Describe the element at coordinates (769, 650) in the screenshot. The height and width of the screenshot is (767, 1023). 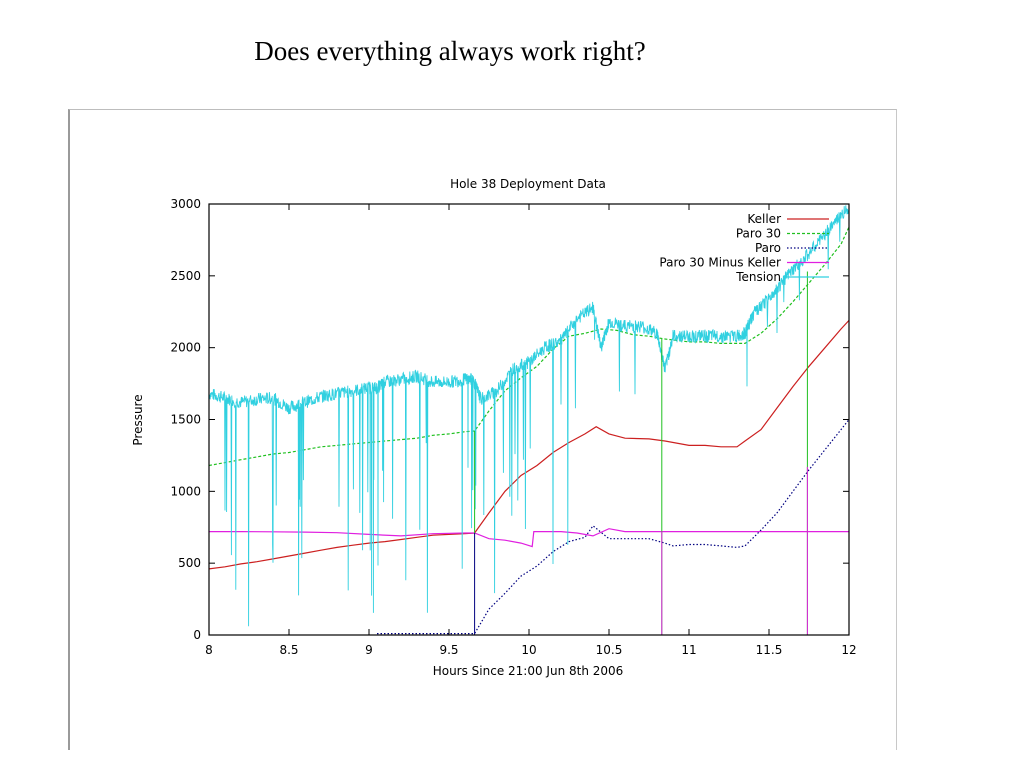
I see `x-tick-label: 11.5` at that location.